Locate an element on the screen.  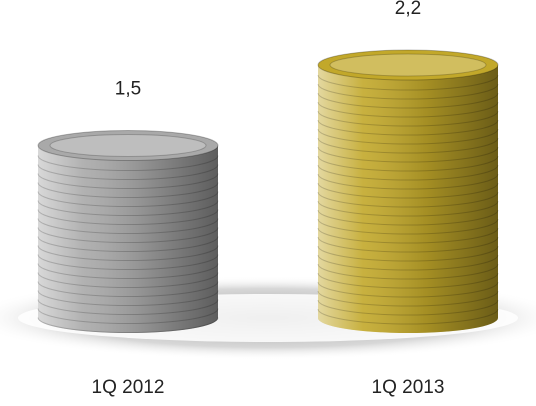
x-tick-label: 1Q 2012 is located at coordinates (128, 387).